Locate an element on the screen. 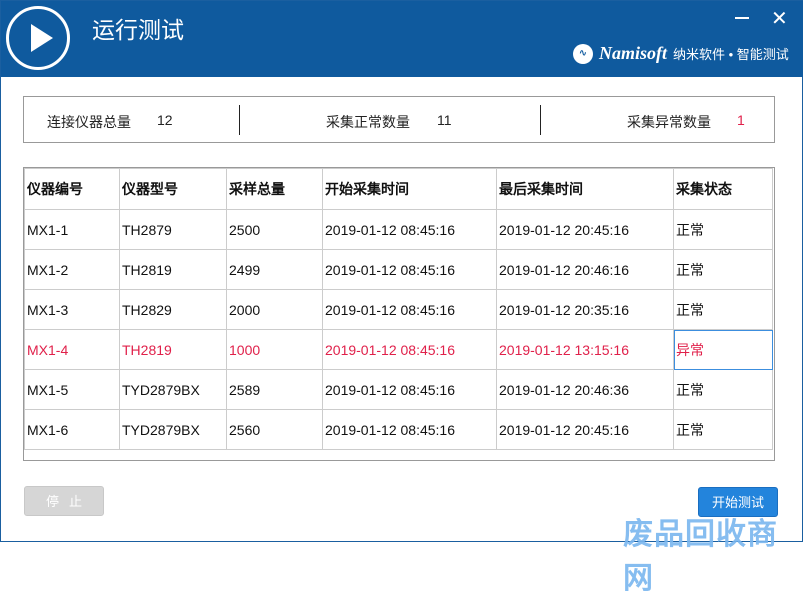 The width and height of the screenshot is (803, 597). watermark: 废品回收商网 is located at coordinates (700, 556).